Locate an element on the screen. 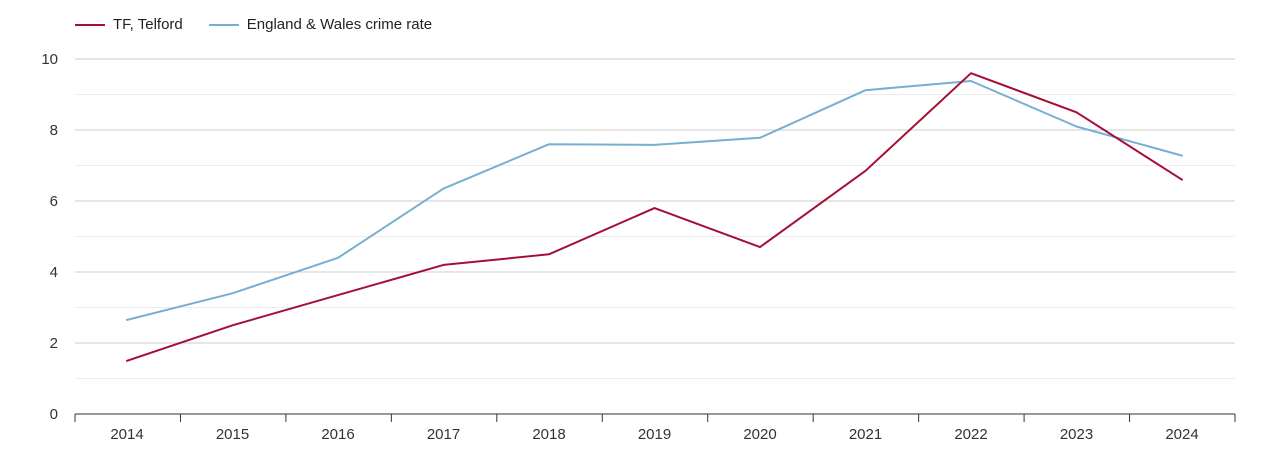  x-tick-label: 2016 is located at coordinates (337, 434).